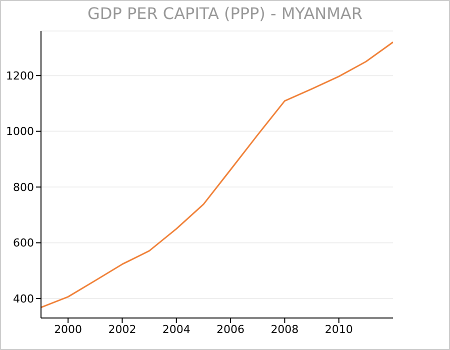  What do you see at coordinates (225, 14) in the screenshot?
I see `chart-title: GDP PER CAPITA (PPP) - MYANMAR` at bounding box center [225, 14].